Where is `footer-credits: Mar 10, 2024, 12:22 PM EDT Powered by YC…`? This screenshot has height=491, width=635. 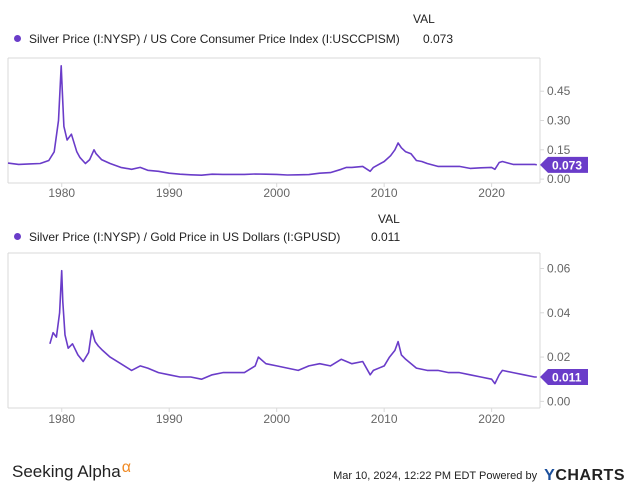 footer-credits: Mar 10, 2024, 12:22 PM EDT Powered by YC… is located at coordinates (479, 476).